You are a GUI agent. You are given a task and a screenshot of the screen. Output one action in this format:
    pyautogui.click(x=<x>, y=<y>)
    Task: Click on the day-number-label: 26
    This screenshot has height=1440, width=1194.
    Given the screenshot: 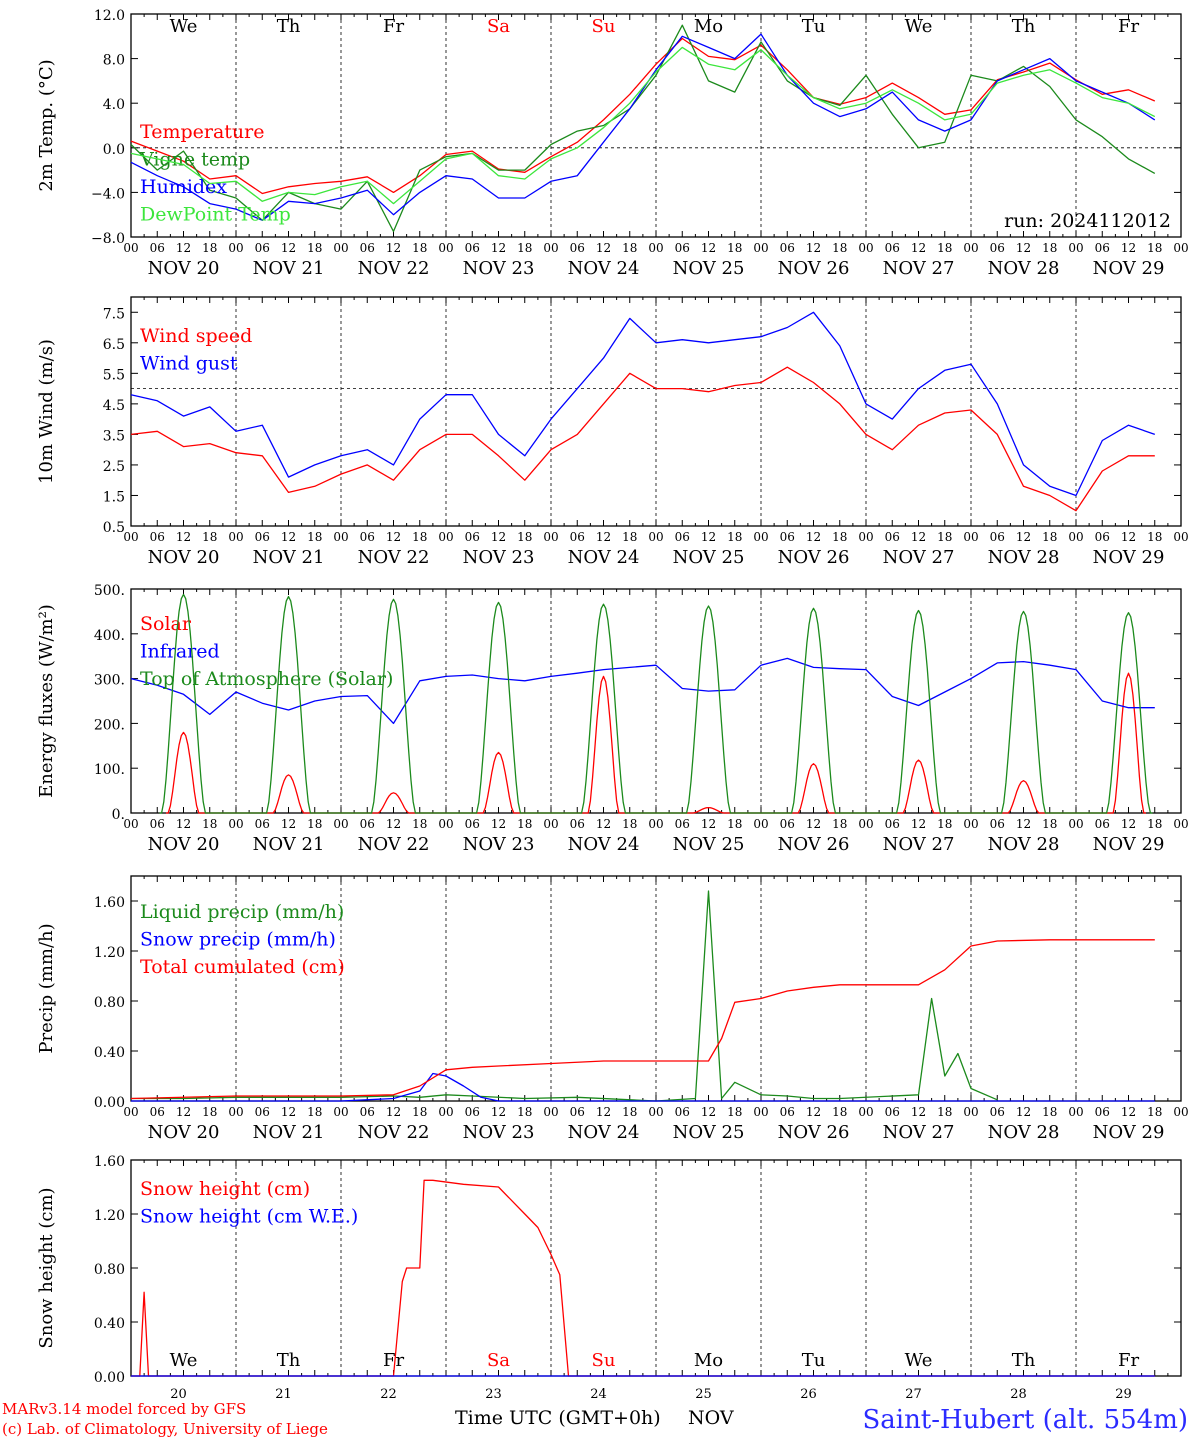 What is the action you would take?
    pyautogui.click(x=808, y=1394)
    